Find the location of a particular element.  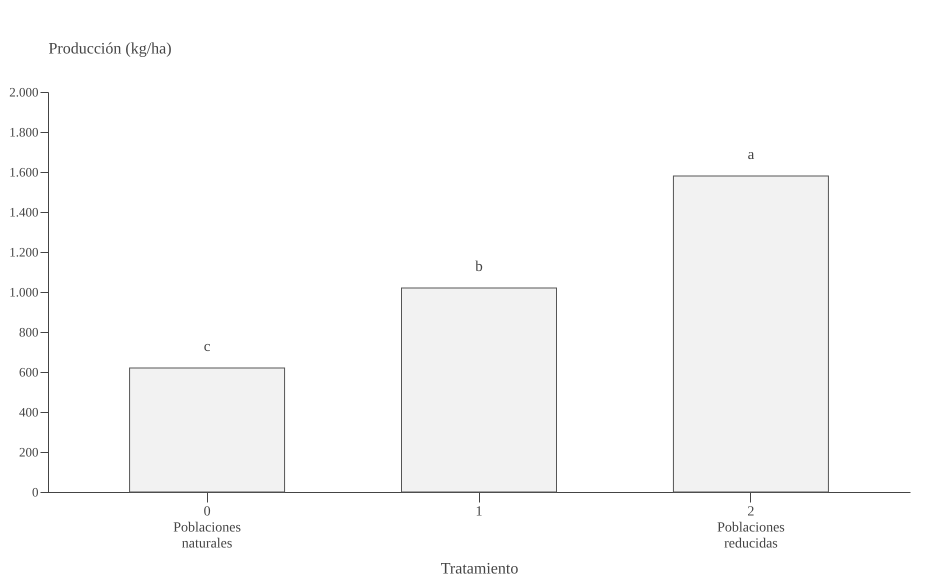

y-tick-label: 1.600 is located at coordinates (23, 172).